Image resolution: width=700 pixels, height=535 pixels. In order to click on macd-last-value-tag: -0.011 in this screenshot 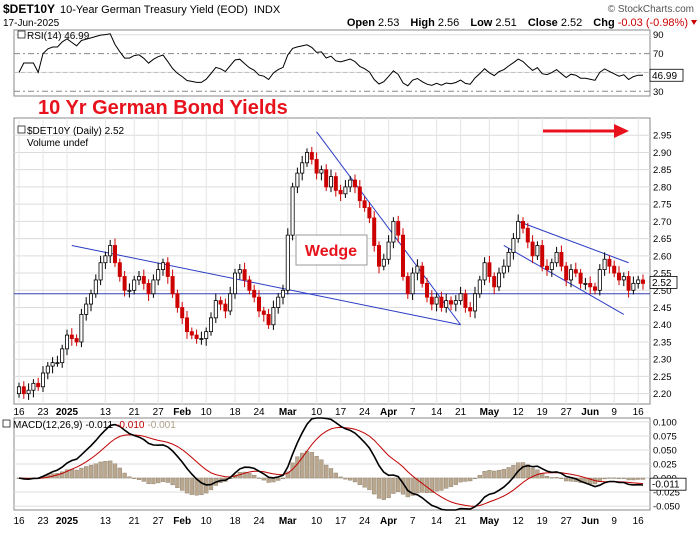, I will do `click(668, 484)`.